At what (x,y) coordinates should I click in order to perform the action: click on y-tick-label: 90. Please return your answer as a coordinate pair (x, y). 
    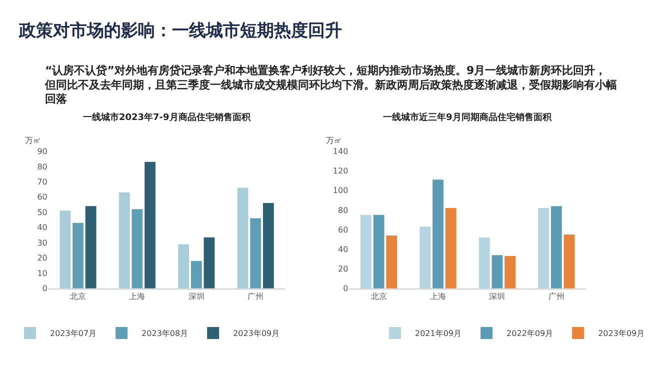
    Looking at the image, I should click on (42, 151).